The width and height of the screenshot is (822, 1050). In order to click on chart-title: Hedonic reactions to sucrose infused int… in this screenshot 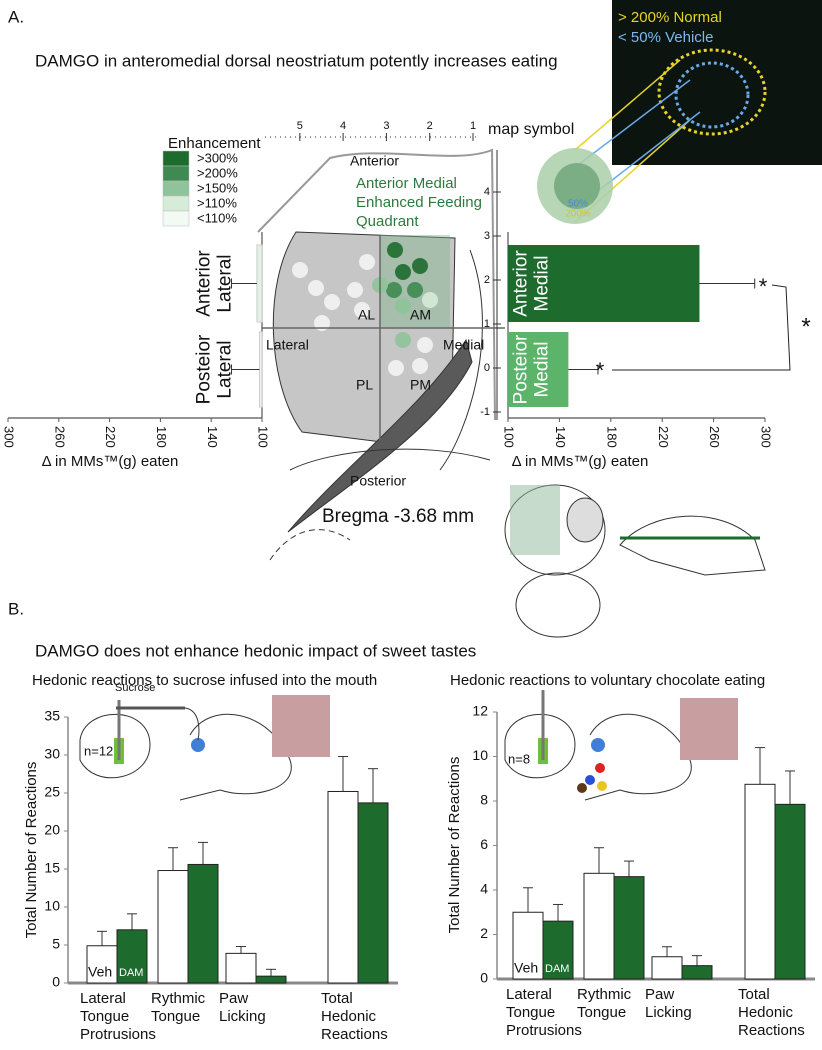, I will do `click(204, 680)`.